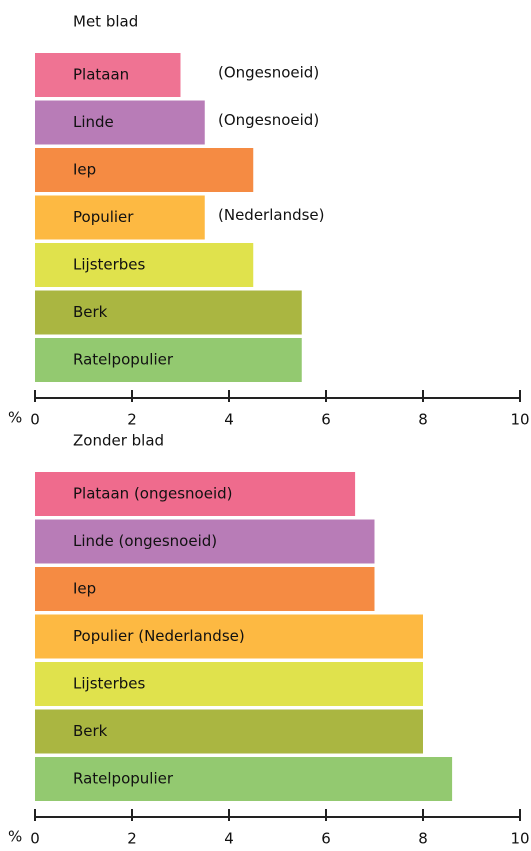 This screenshot has height=851, width=531. I want to click on chart-title: Zonder blad, so click(118, 441).